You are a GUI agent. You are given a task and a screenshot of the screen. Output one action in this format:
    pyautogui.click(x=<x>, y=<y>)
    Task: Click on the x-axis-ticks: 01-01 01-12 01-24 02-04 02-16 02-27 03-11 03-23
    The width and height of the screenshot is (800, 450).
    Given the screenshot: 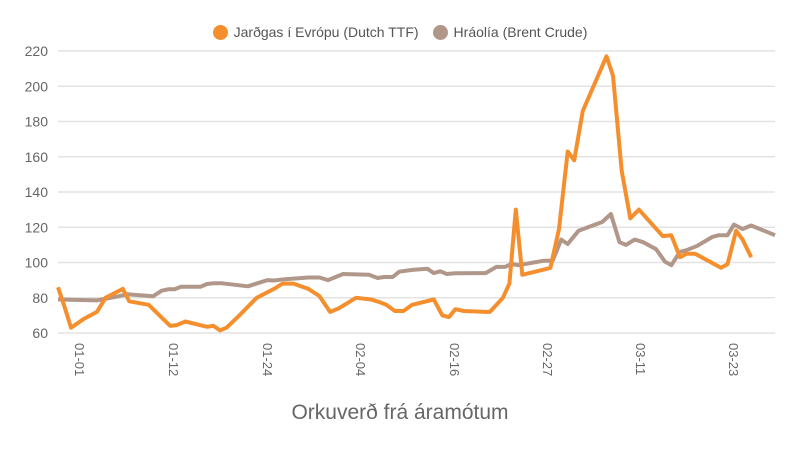 What is the action you would take?
    pyautogui.click(x=406, y=359)
    